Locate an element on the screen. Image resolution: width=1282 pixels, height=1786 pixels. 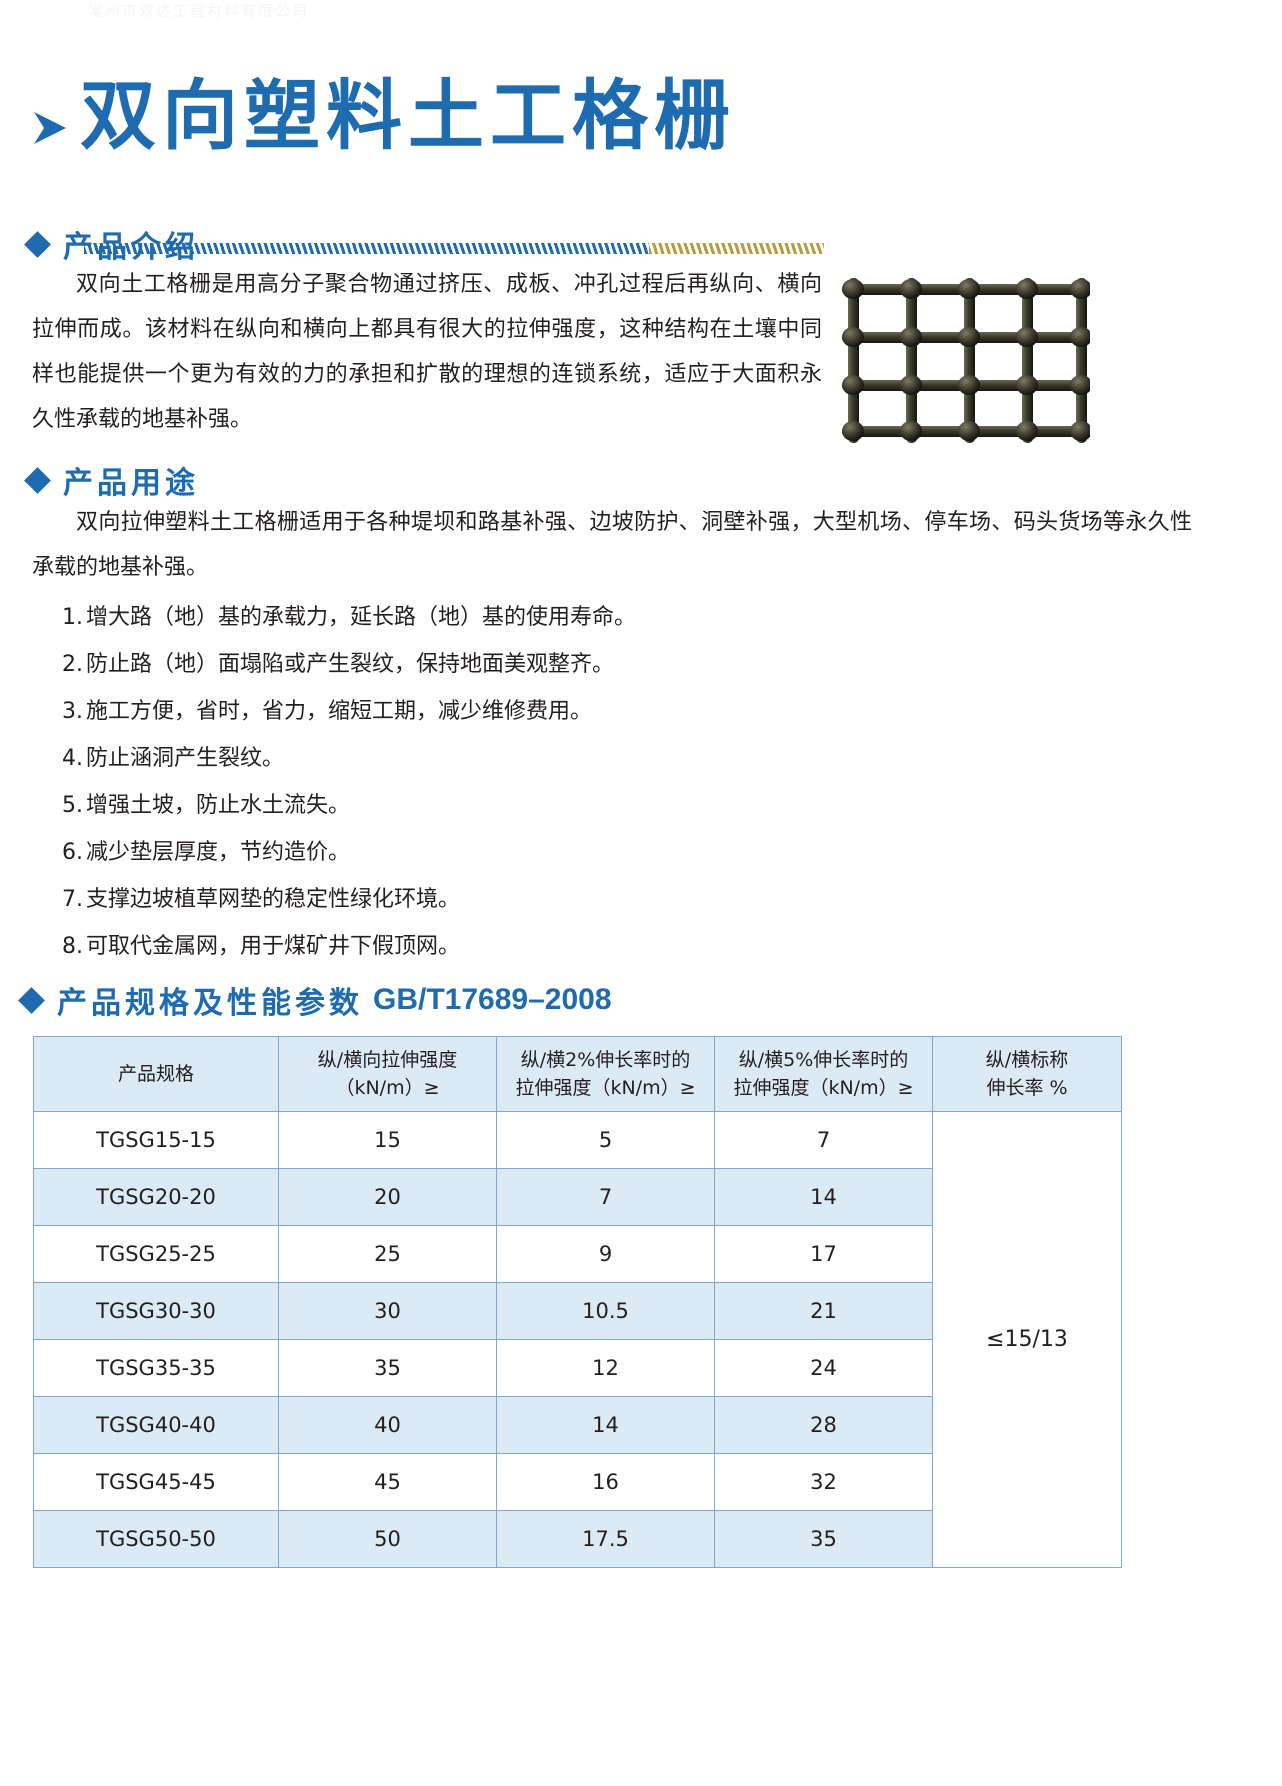
cell-elongation: ≤15/13 is located at coordinates (1027, 1339).